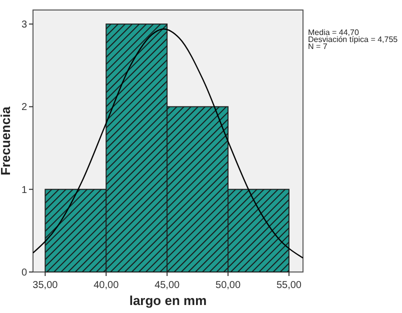 The height and width of the screenshot is (313, 402). I want to click on y-tick-label: 1, so click(24, 190).